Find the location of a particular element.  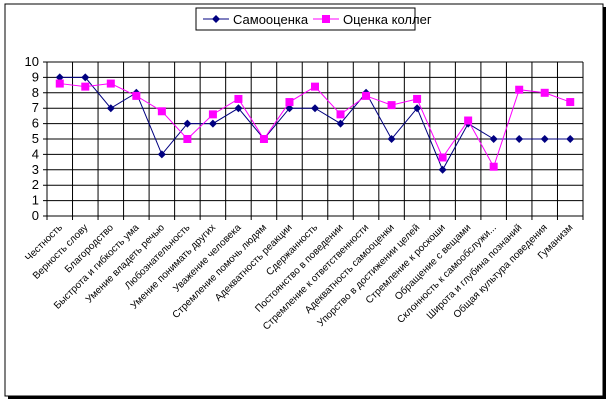

y-tick-label: 6 is located at coordinates (35, 123).